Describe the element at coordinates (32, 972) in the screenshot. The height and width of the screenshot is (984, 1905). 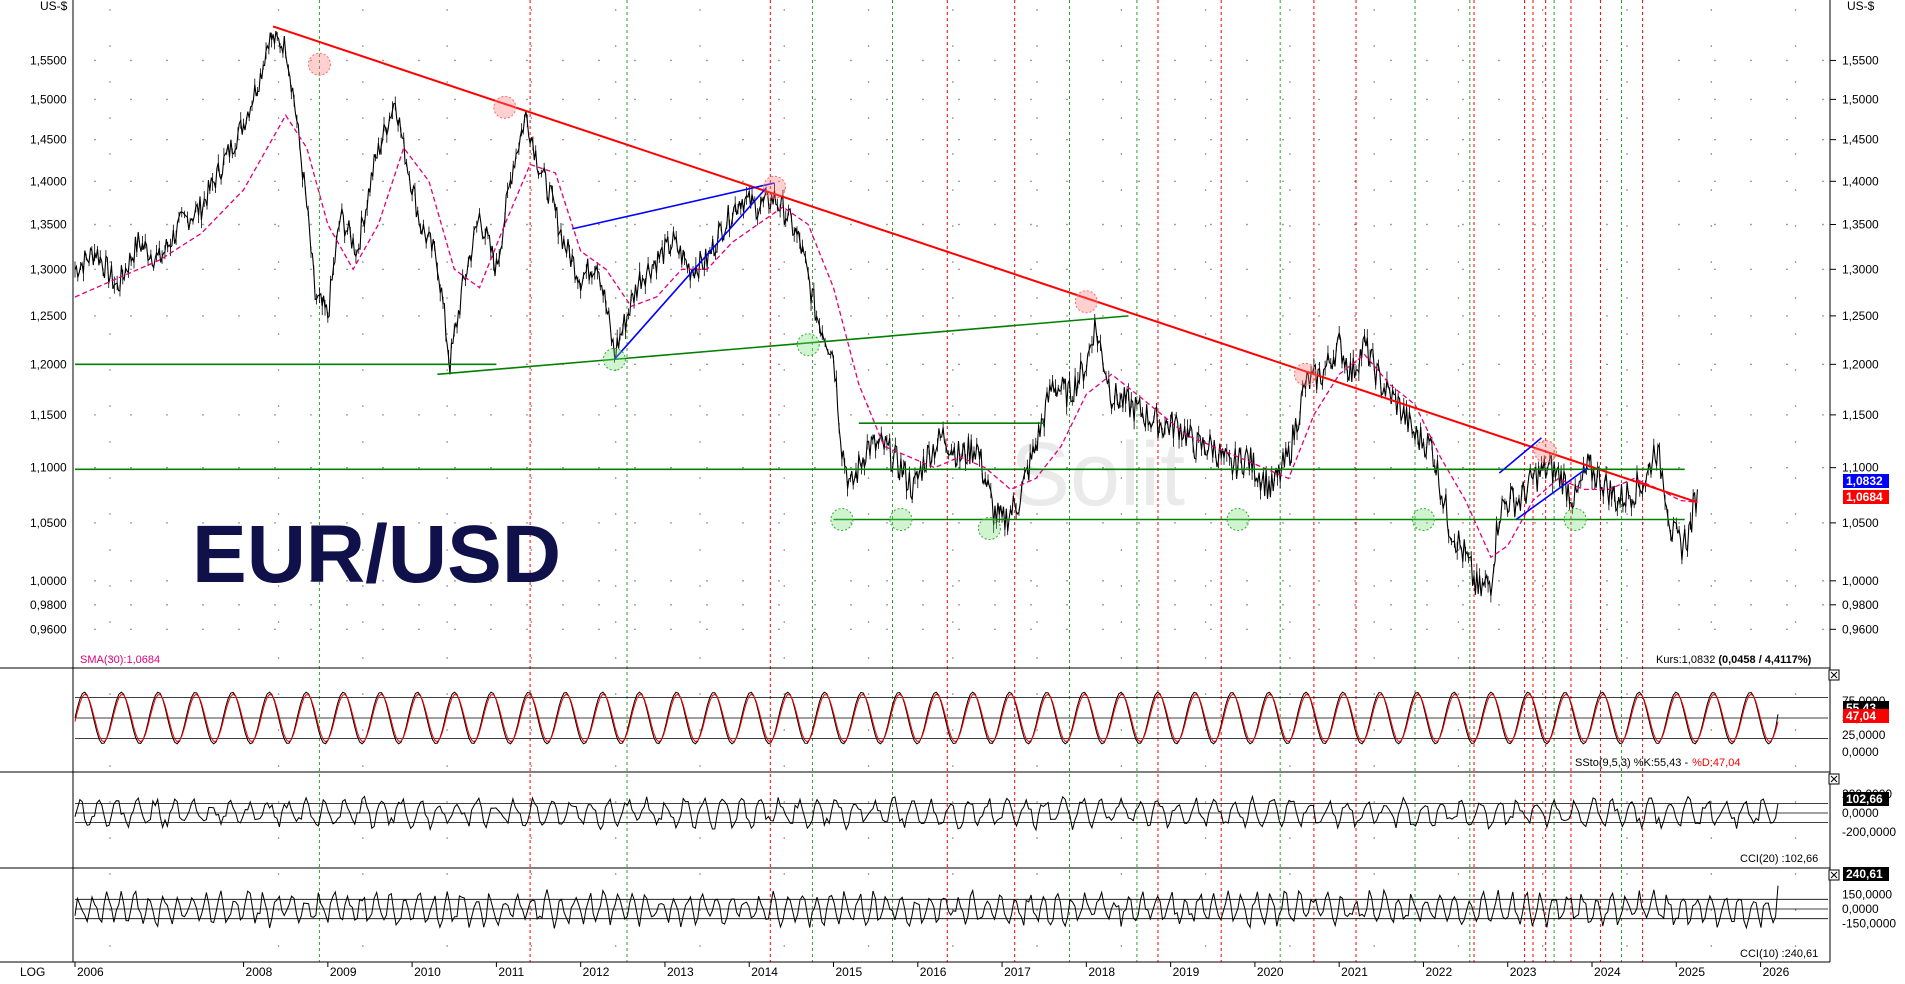
I see `log-scale-label: LOG` at that location.